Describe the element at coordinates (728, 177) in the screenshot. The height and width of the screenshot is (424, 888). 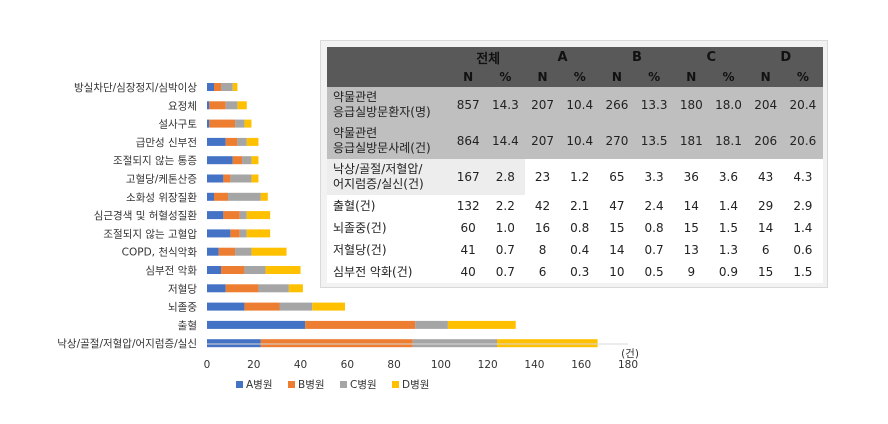
I see `table-cell: 3.6` at that location.